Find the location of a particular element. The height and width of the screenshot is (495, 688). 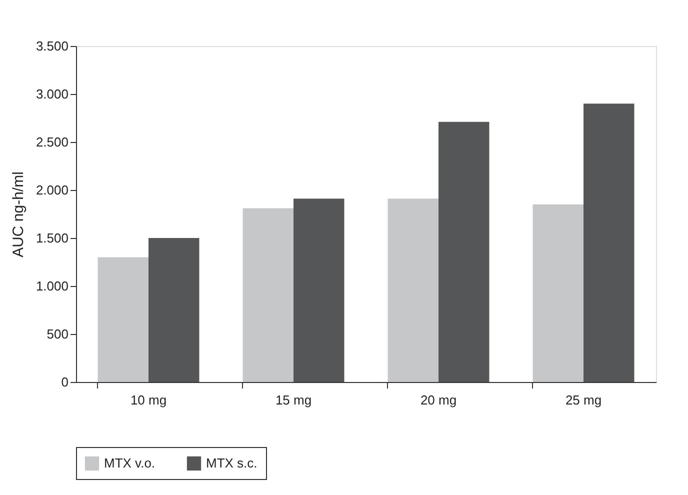

y-tick-label: 500 is located at coordinates (57, 334).